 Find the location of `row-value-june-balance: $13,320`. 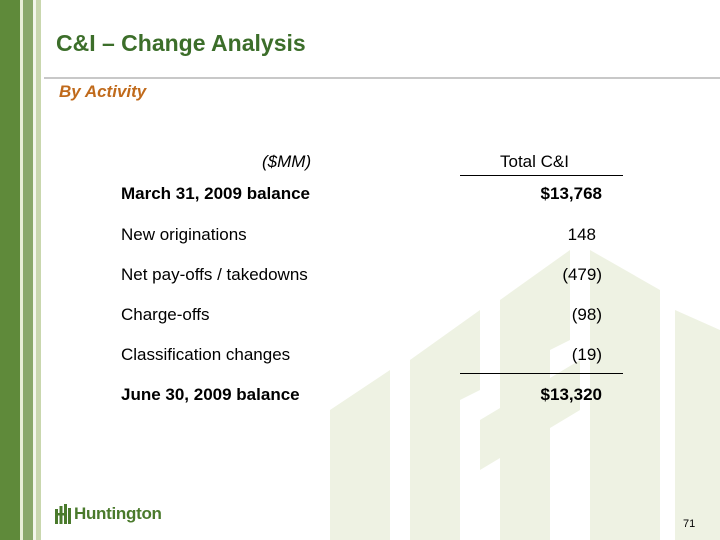

row-value-june-balance: $13,320 is located at coordinates (571, 394).